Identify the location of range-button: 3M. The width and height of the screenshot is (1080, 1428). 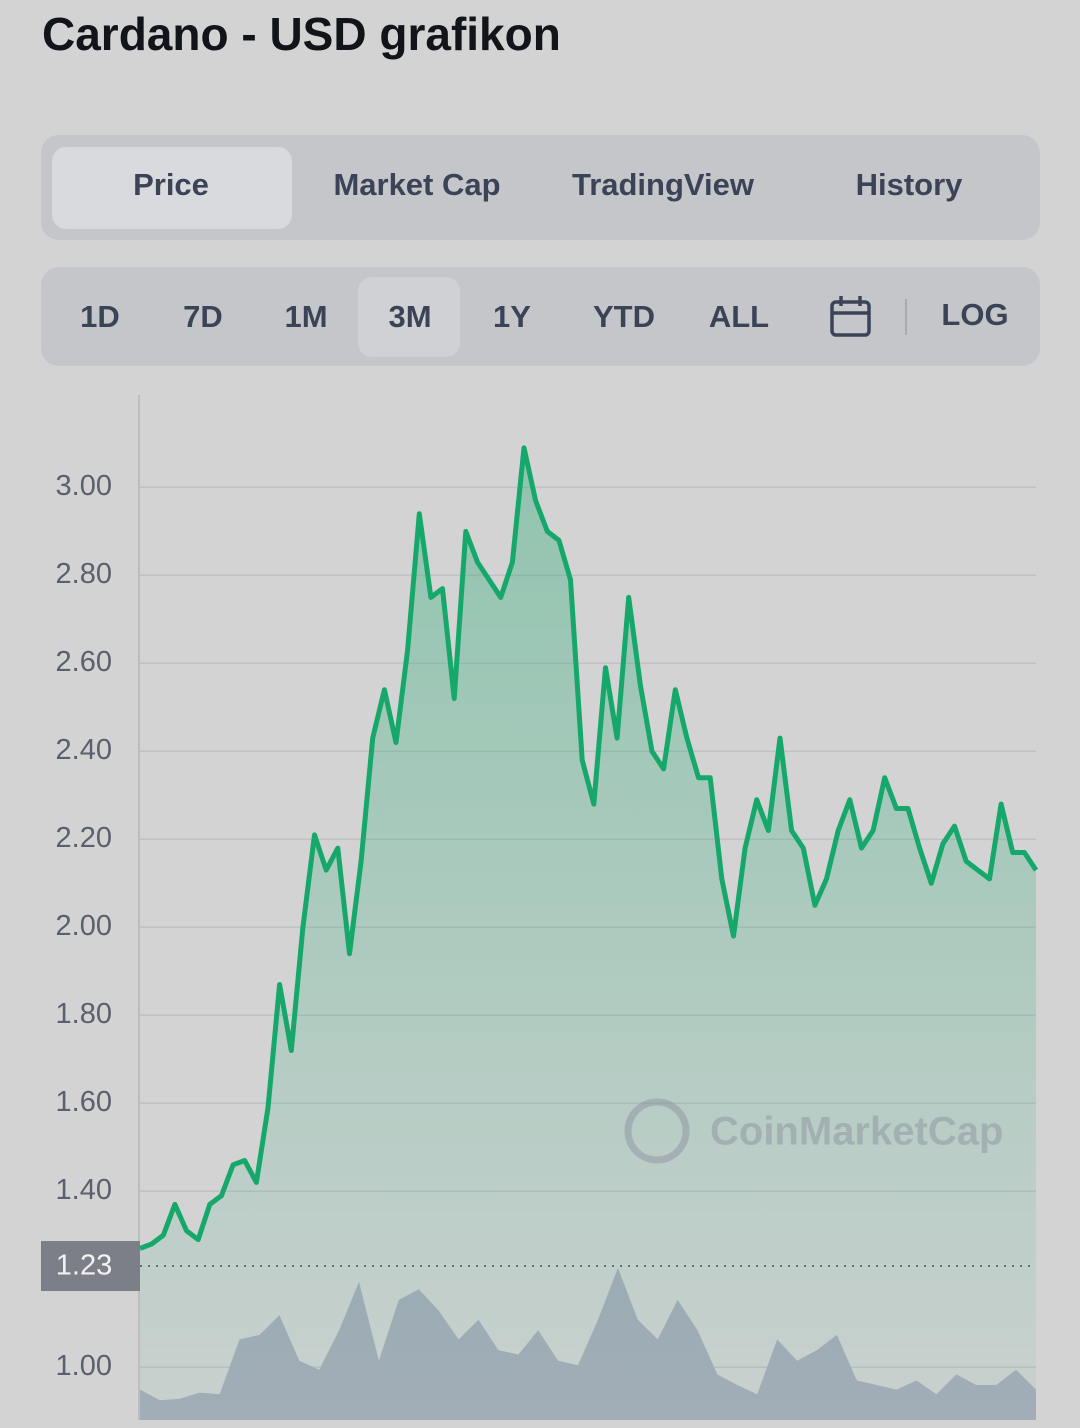
(409, 316).